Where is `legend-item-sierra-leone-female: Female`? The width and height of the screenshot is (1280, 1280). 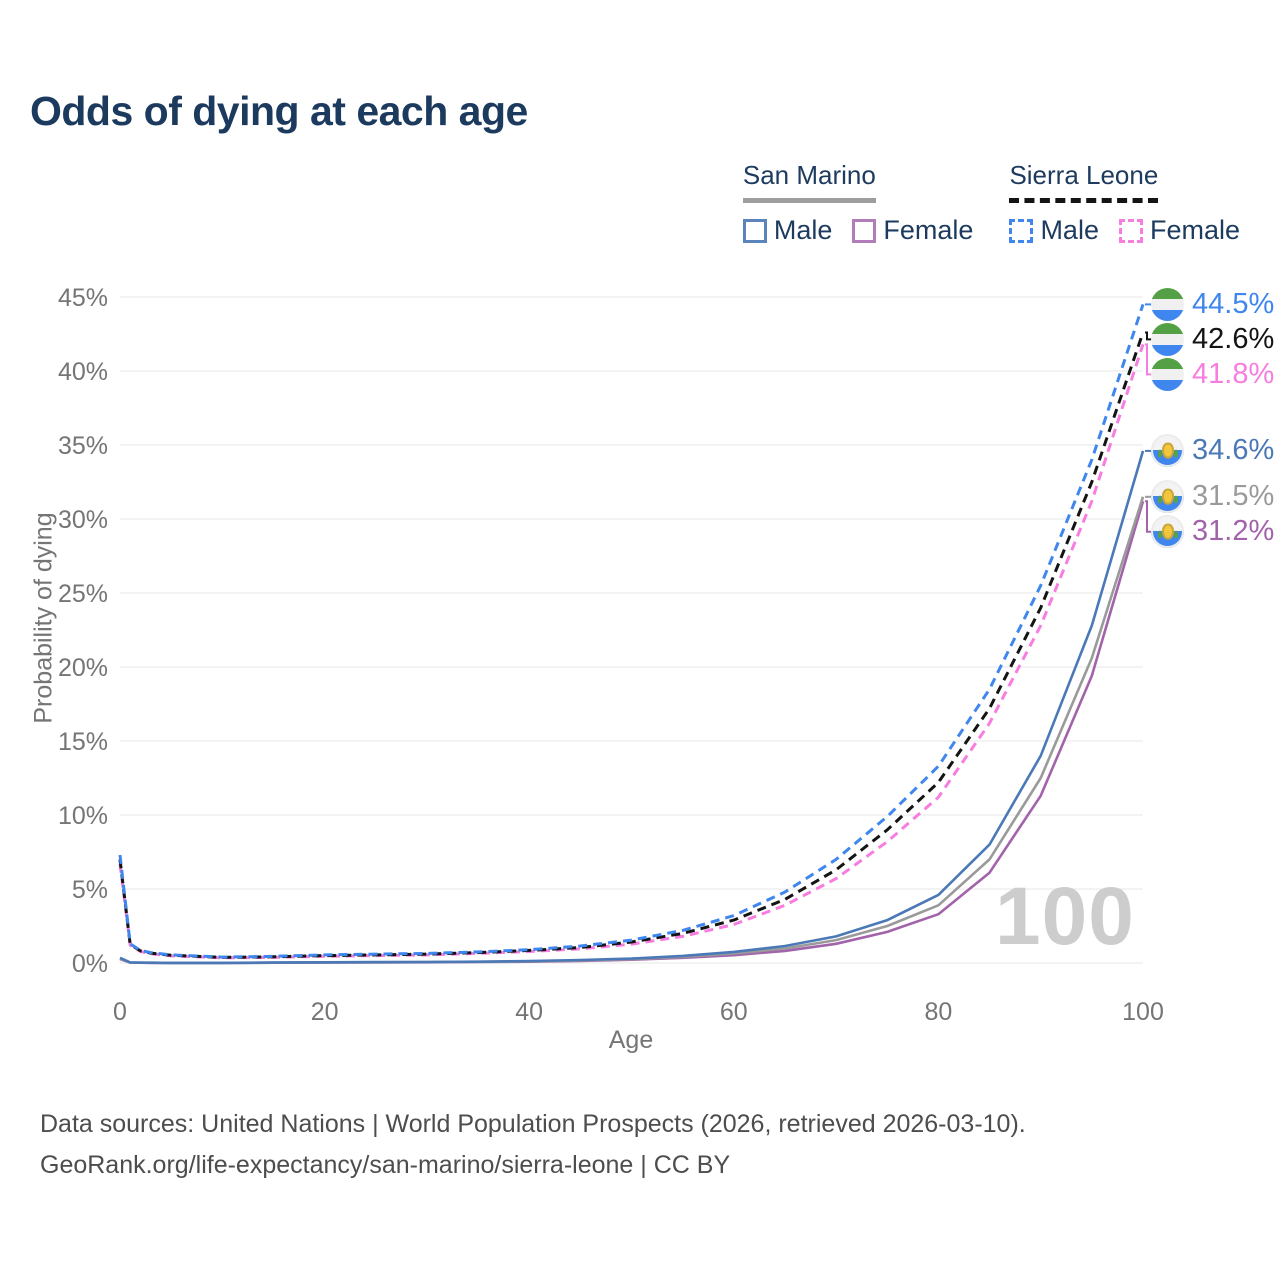 legend-item-sierra-leone-female: Female is located at coordinates (1179, 230).